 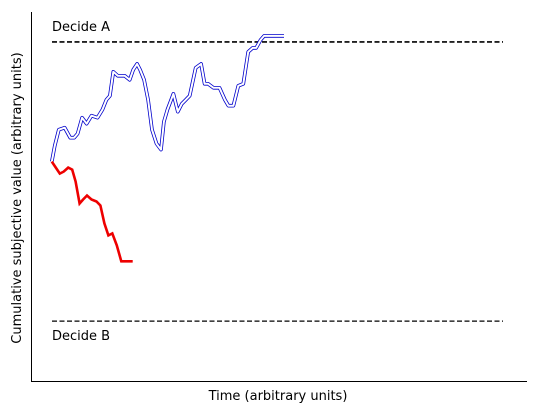 I want to click on series-line-core, so click(x=167, y=98).